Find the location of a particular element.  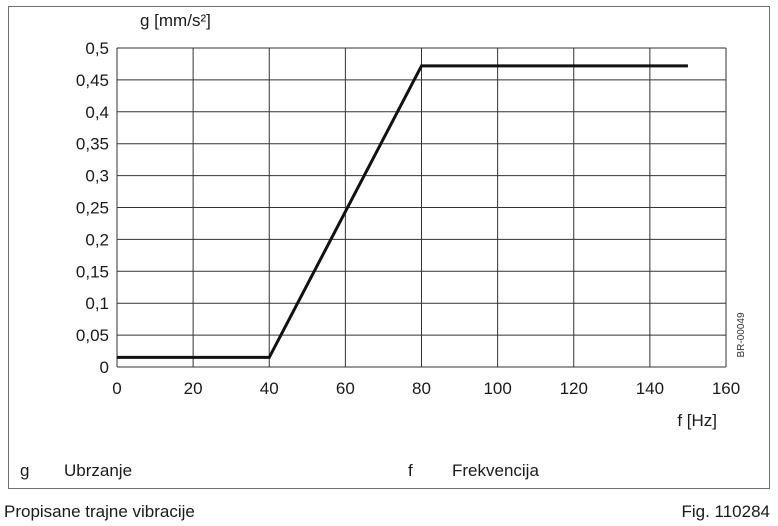

y-tick-label: 0,05 is located at coordinates (92, 335).